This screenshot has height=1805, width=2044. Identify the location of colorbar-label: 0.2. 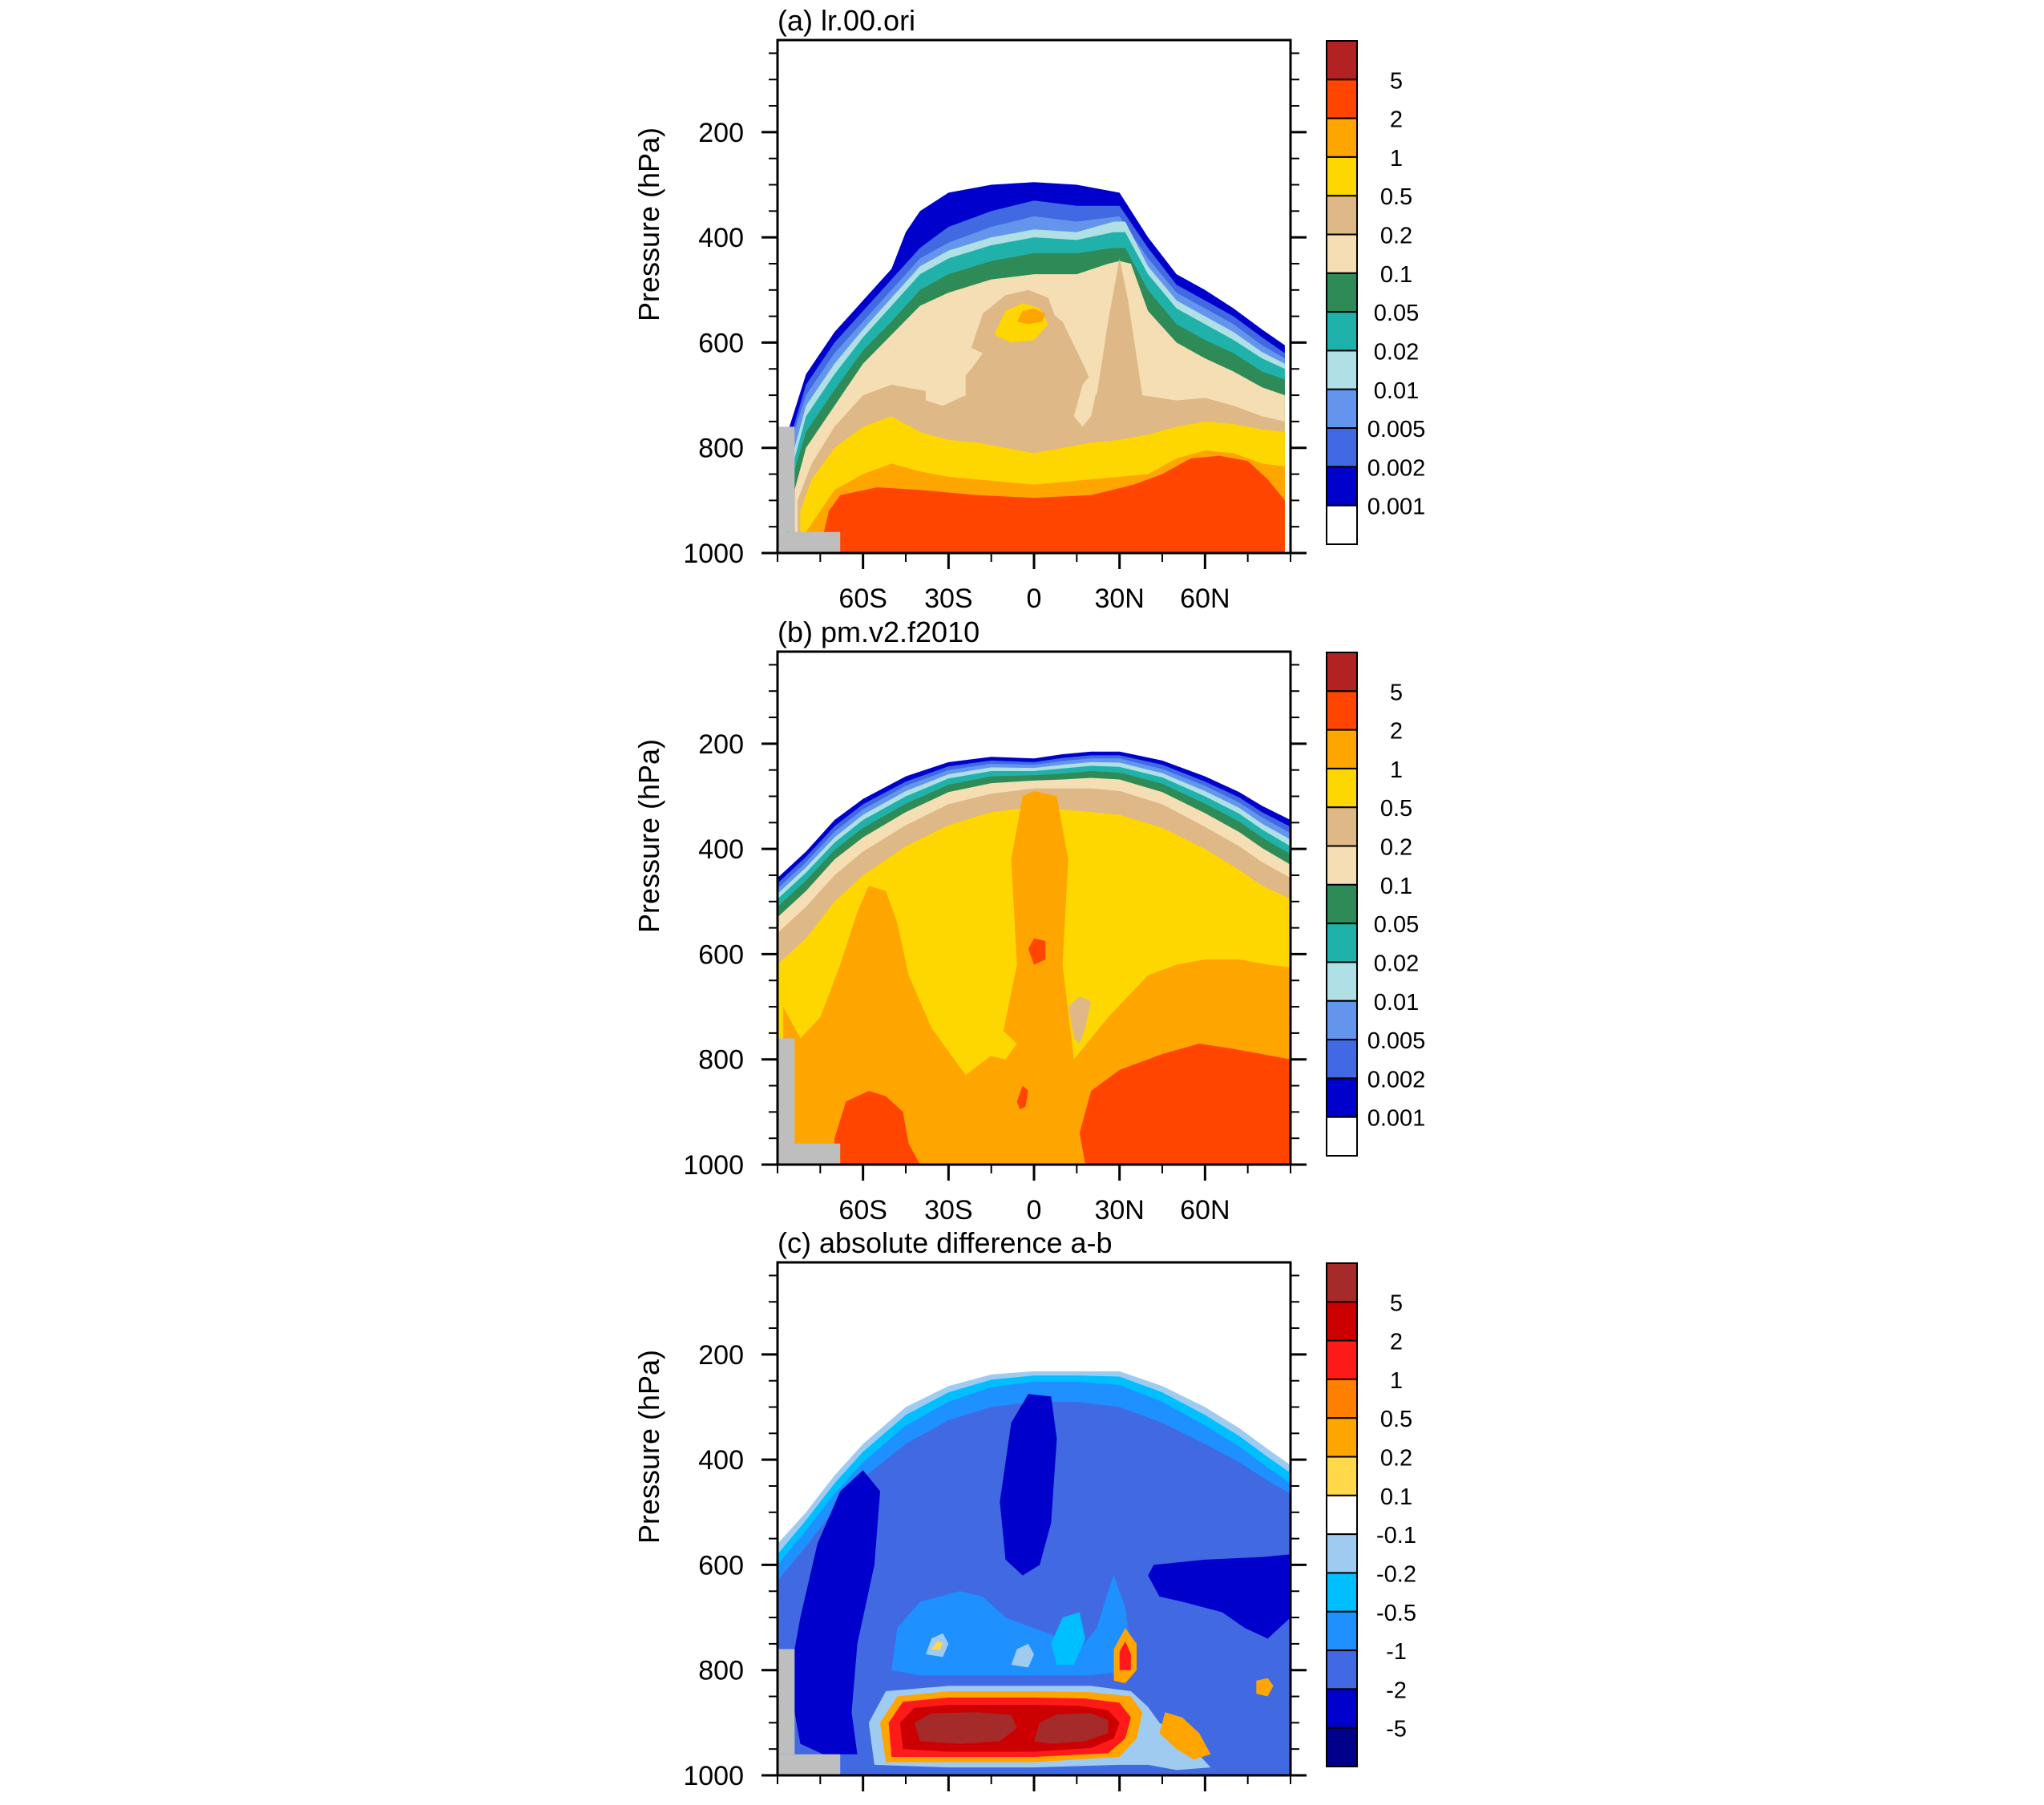
(1396, 1459).